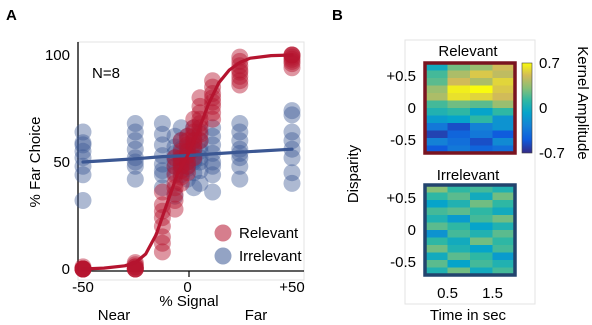 The width and height of the screenshot is (592, 325). I want to click on disparity-tick-label: 0, so click(412, 230).